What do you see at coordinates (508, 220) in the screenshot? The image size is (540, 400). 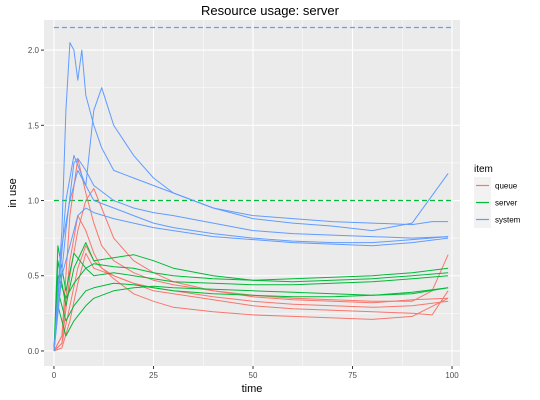 I see `legend-label-system: system` at bounding box center [508, 220].